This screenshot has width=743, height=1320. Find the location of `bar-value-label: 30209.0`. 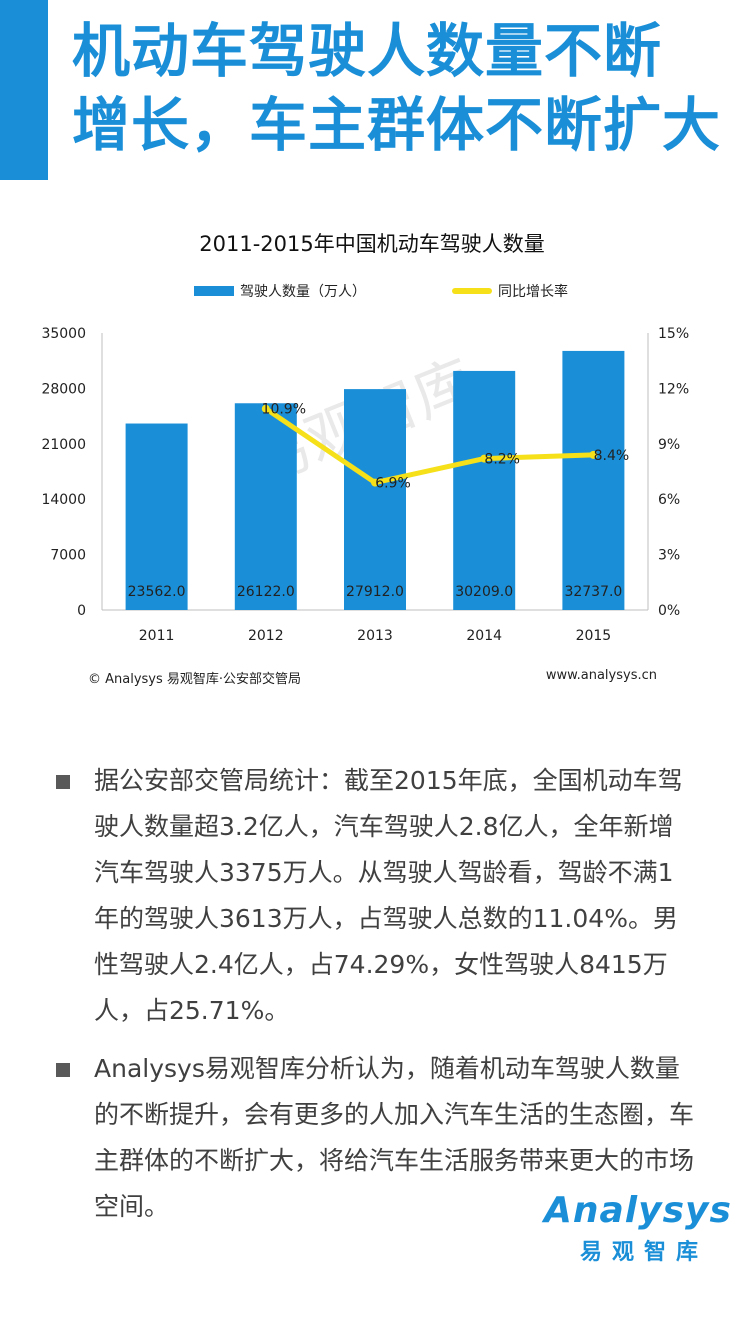

bar-value-label: 30209.0 is located at coordinates (484, 592).